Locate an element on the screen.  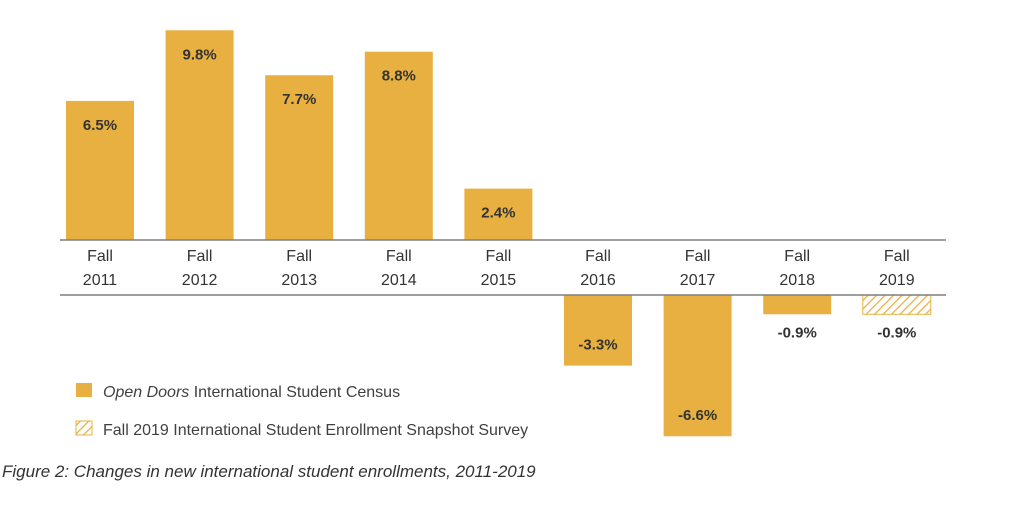
category-tick-label: 2017 is located at coordinates (698, 280).